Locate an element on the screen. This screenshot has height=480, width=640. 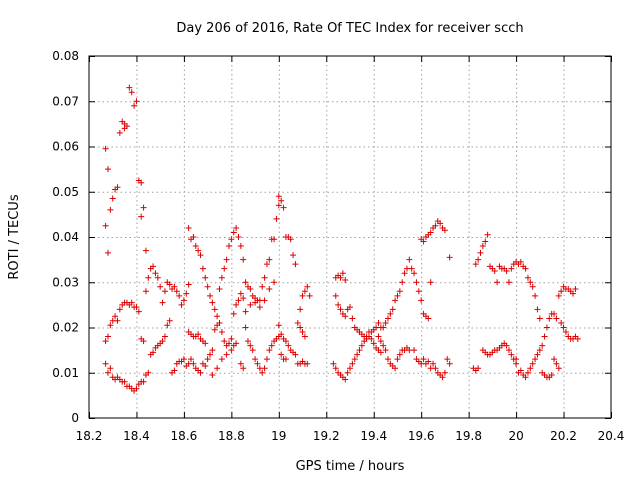
x-tick-label: 18.6 is located at coordinates (184, 436).